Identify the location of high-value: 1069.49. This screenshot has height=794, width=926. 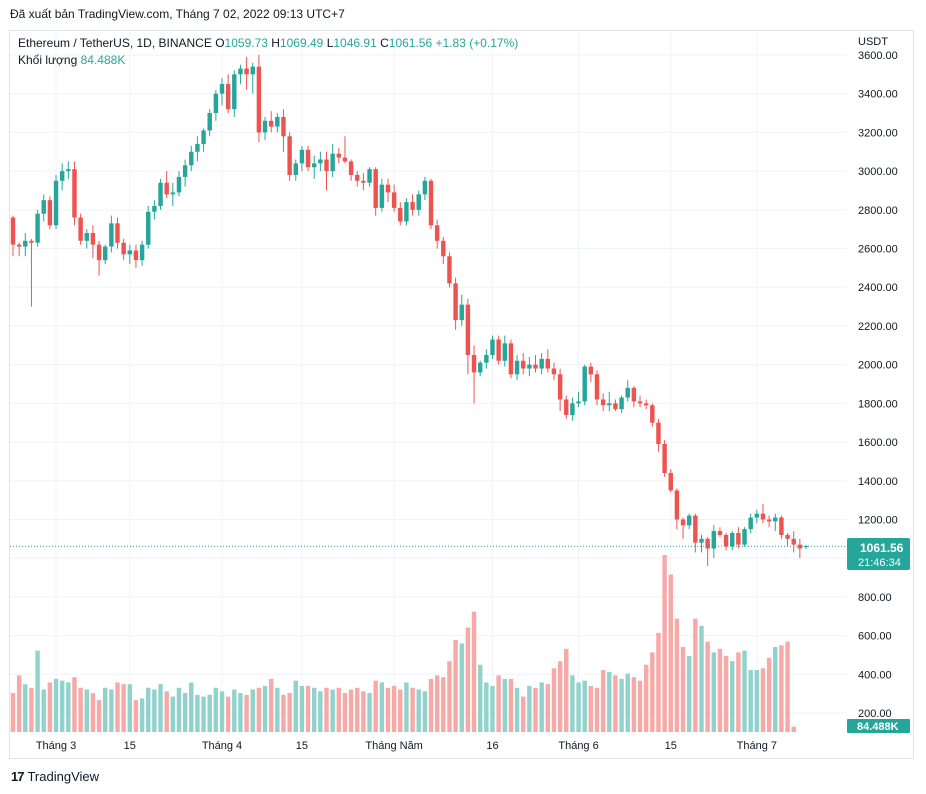
(301, 43).